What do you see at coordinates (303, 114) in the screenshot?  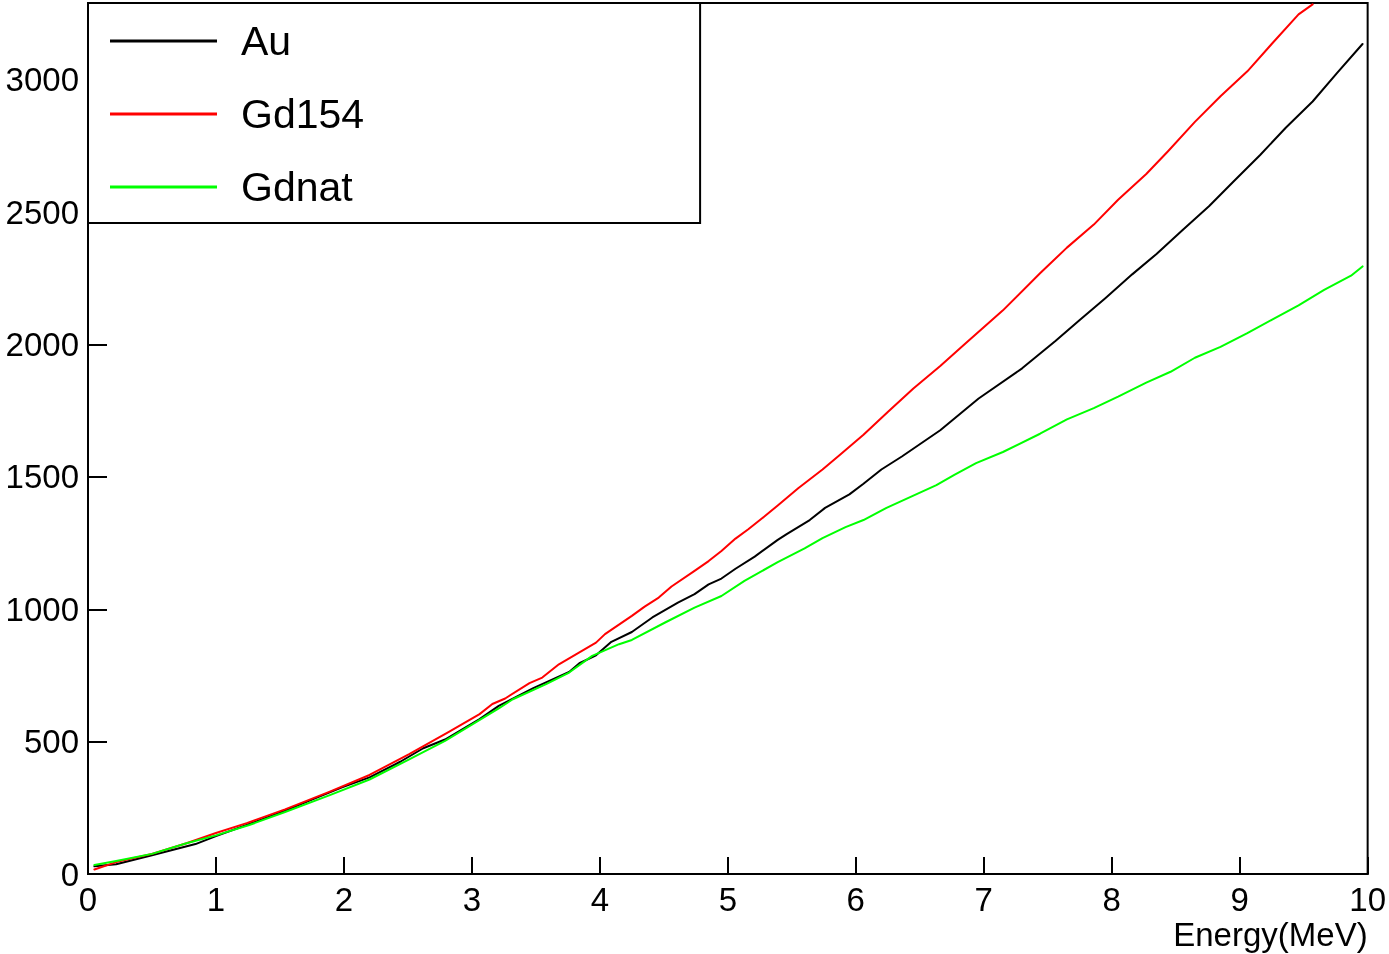 I see `legend-label: Gd154` at bounding box center [303, 114].